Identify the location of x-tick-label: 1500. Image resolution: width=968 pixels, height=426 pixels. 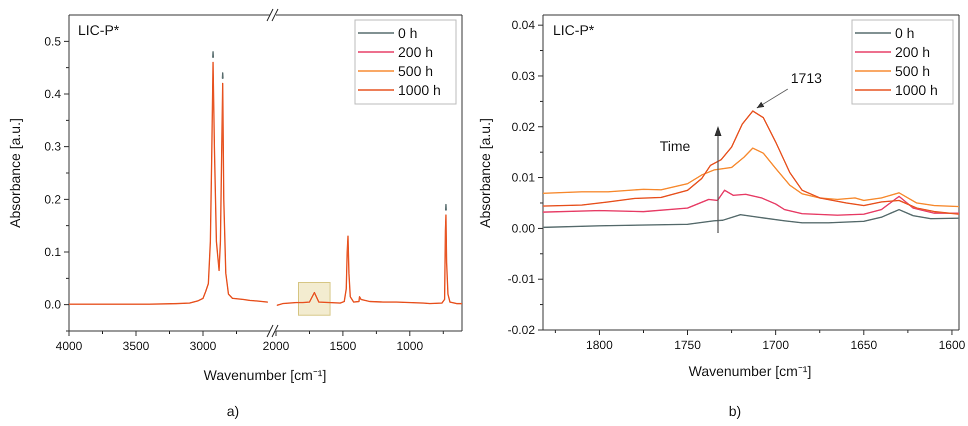
(343, 346).